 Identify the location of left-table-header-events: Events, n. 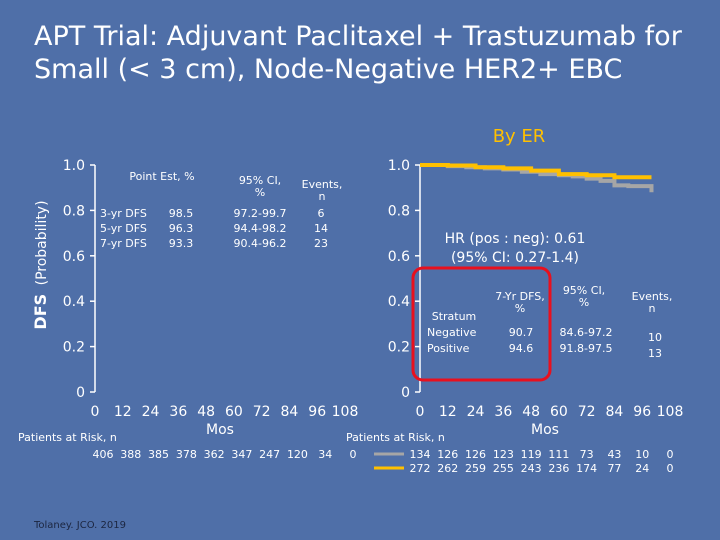
(322, 190).